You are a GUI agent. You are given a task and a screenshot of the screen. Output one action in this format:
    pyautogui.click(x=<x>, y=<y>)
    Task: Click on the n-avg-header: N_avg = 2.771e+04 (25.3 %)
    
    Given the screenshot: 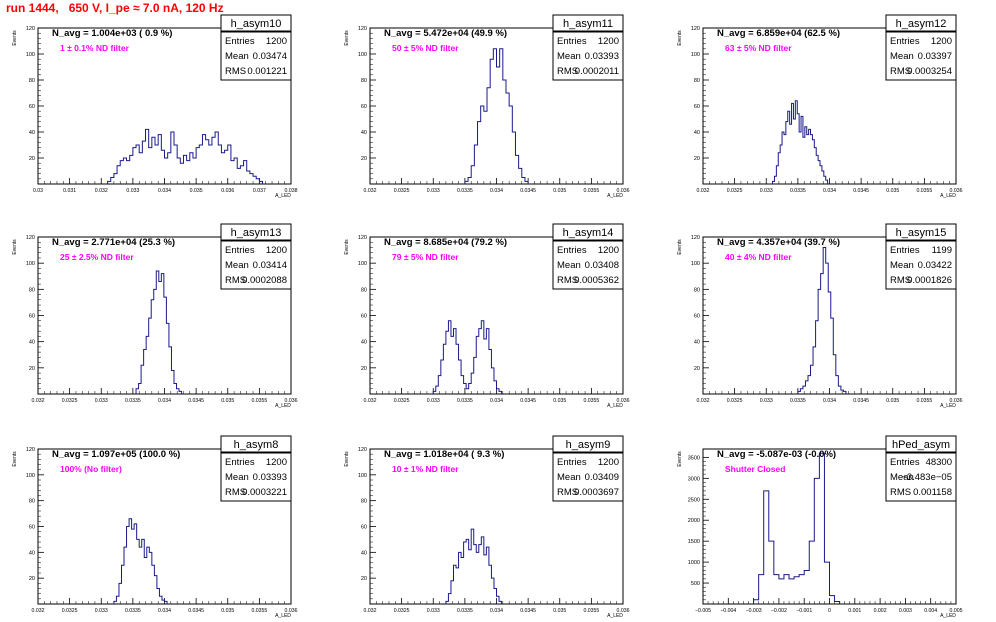 What is the action you would take?
    pyautogui.click(x=113, y=242)
    